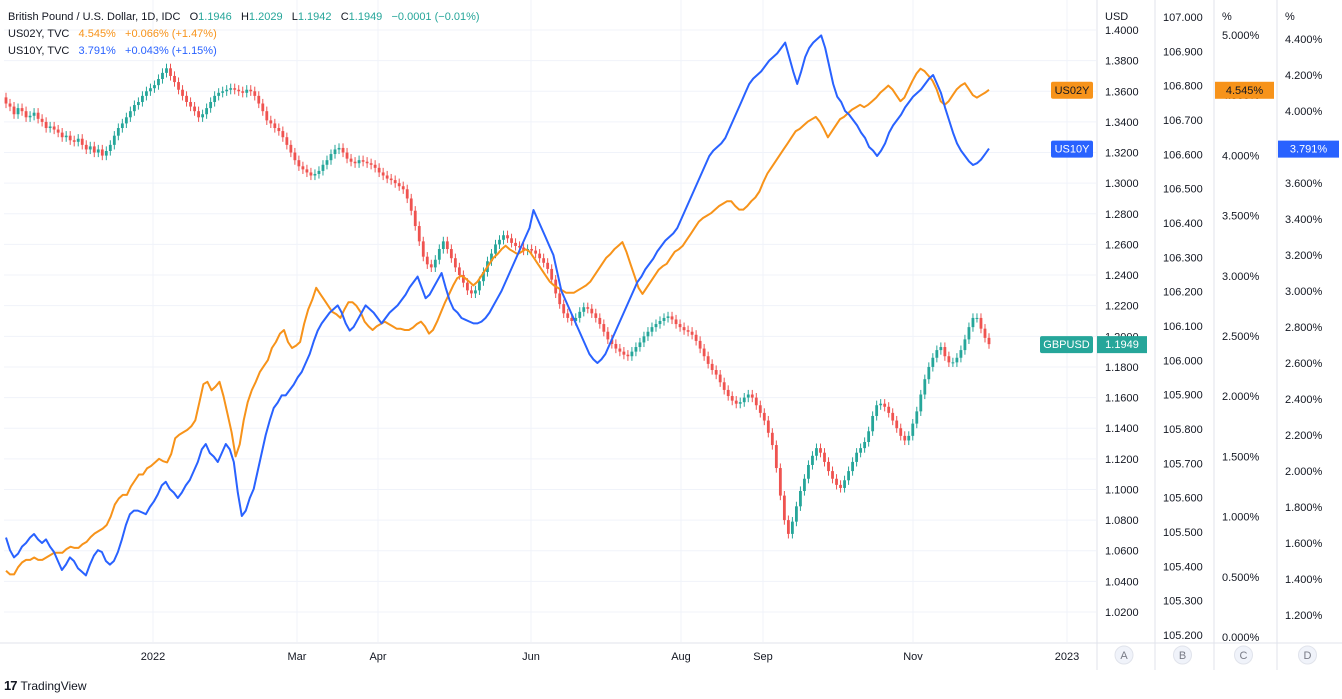  Describe the element at coordinates (1241, 277) in the screenshot. I see `axis-C-tick-label: 3.000%` at that location.